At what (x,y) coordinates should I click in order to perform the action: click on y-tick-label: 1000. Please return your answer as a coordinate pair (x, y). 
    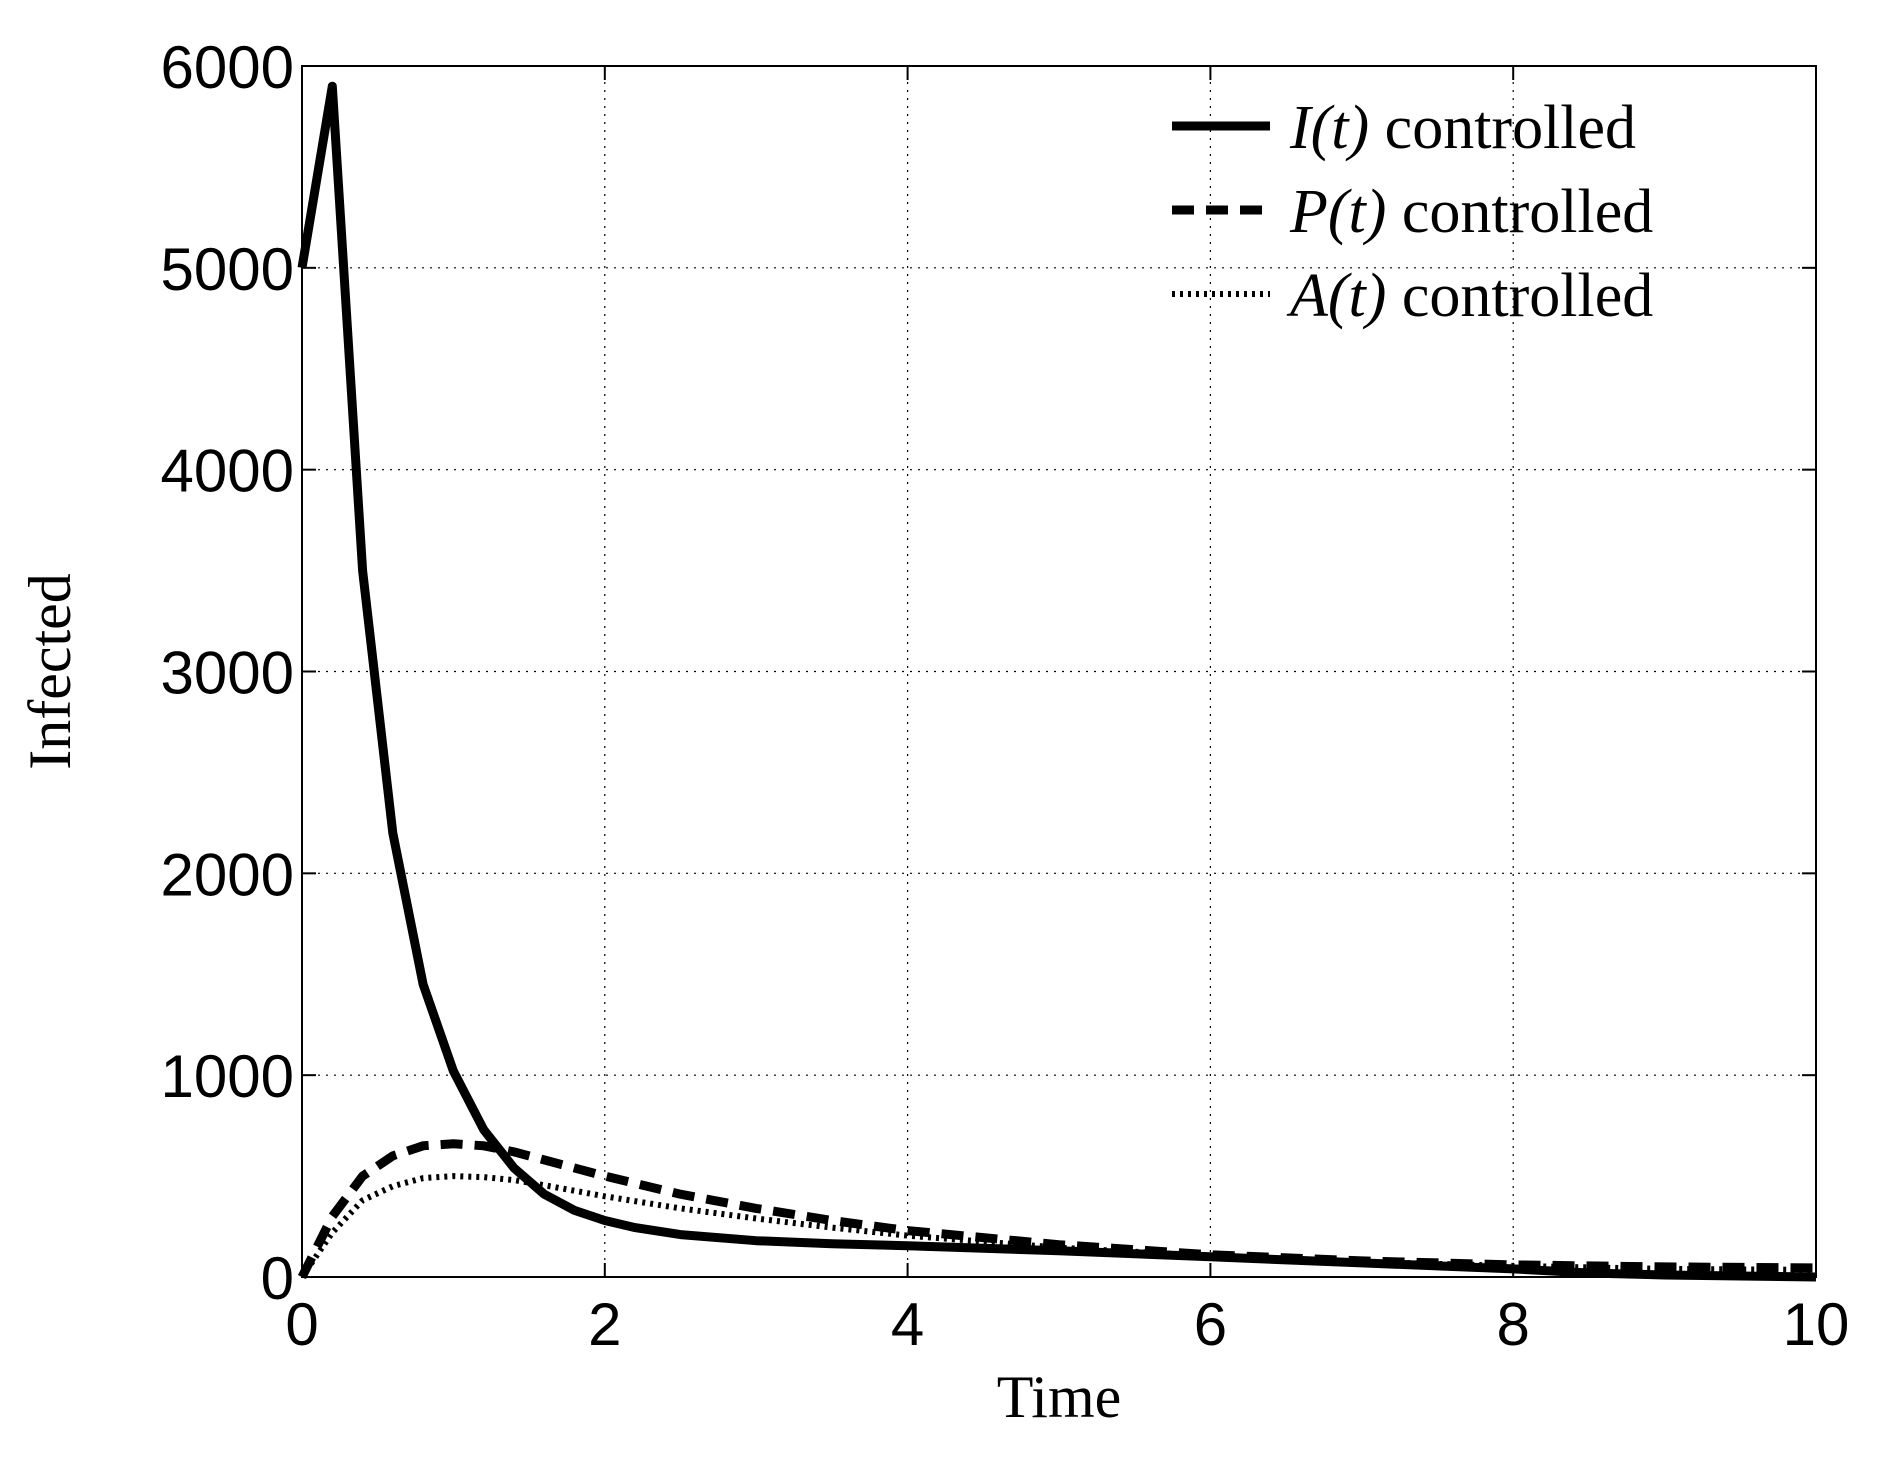
    Looking at the image, I should click on (227, 1076).